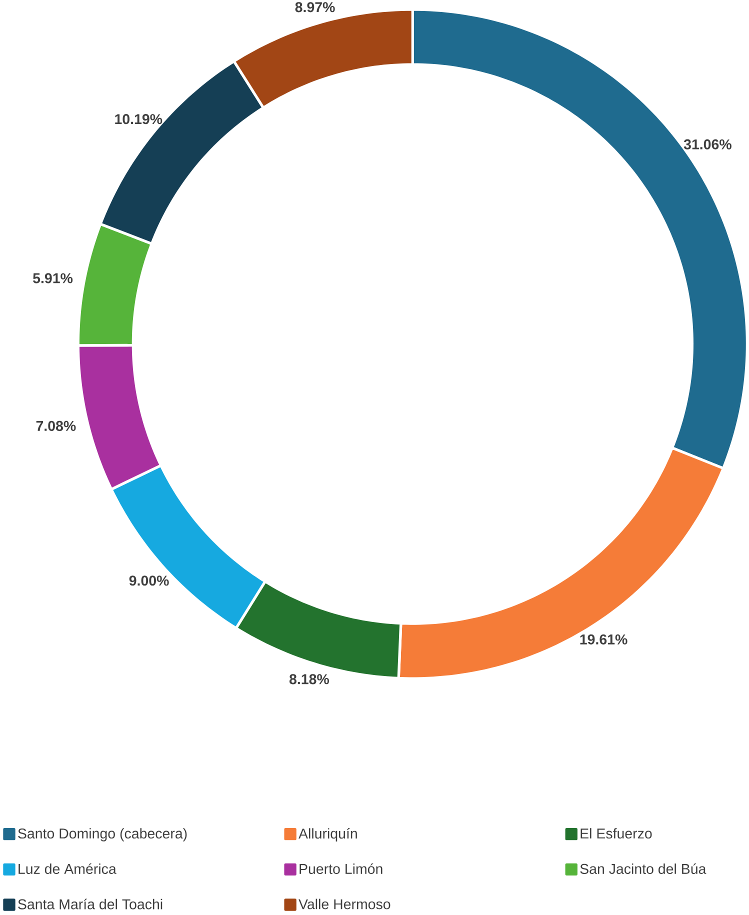 This screenshot has width=749, height=915. What do you see at coordinates (90, 904) in the screenshot?
I see `legend-label: Santa María del Toachi` at bounding box center [90, 904].